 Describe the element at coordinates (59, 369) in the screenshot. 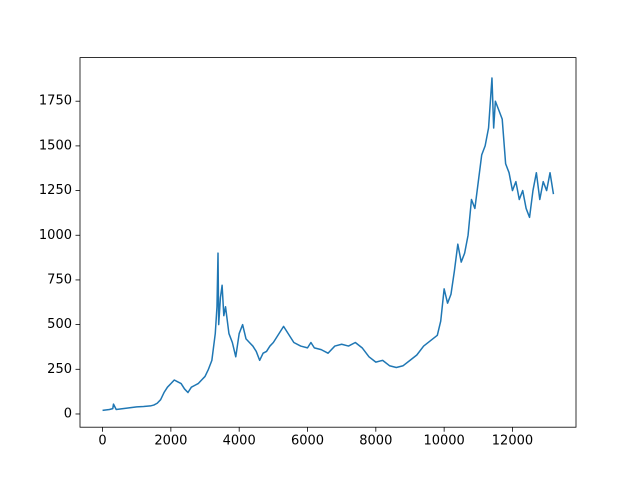

I see `y-tick-label: 250` at that location.